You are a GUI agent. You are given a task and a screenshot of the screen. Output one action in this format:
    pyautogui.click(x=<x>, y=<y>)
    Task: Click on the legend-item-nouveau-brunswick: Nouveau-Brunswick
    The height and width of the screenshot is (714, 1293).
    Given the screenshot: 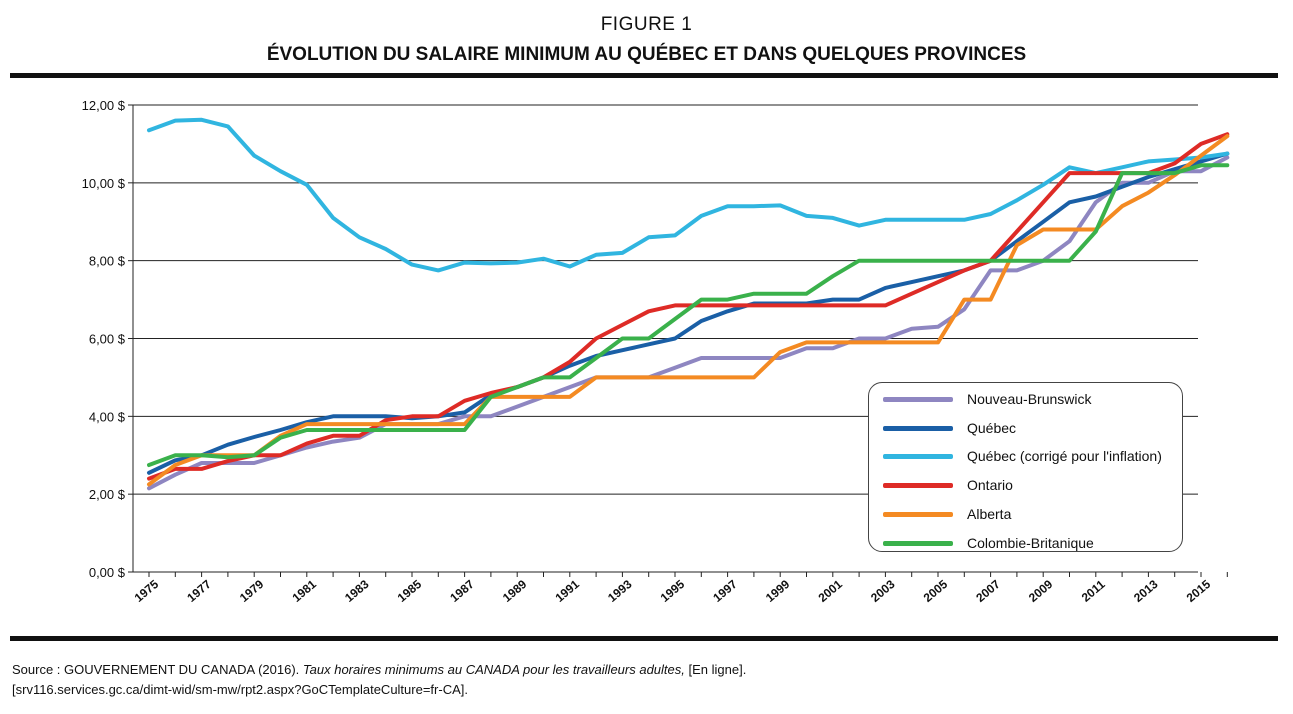 What is the action you would take?
    pyautogui.click(x=987, y=399)
    